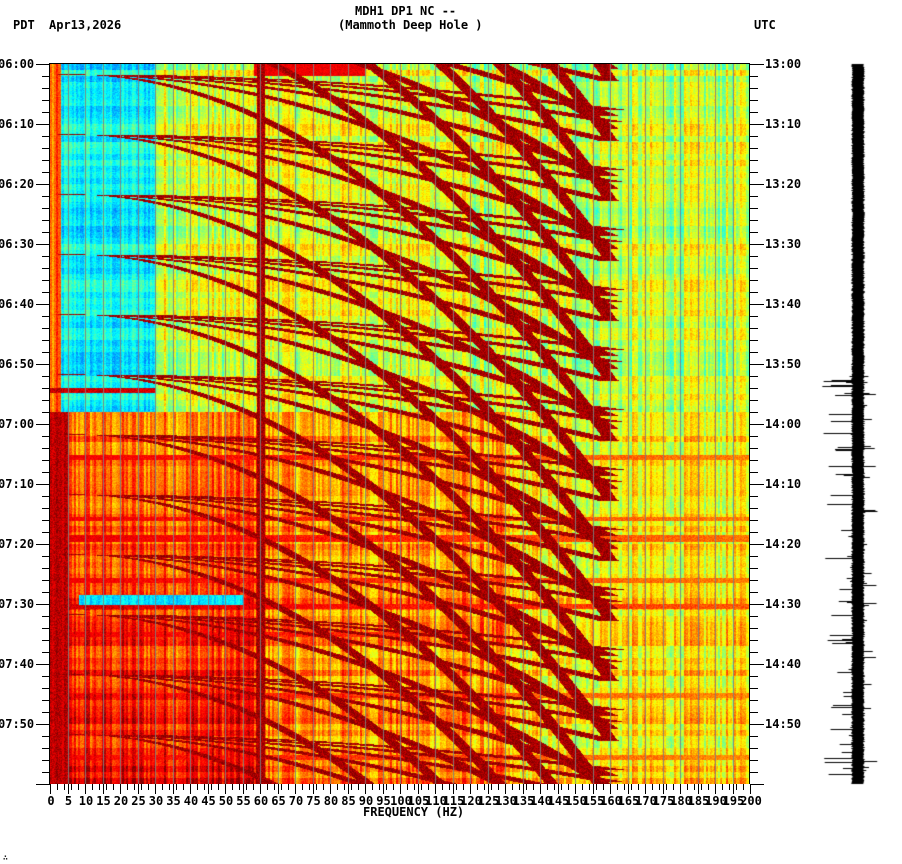 The width and height of the screenshot is (902, 864). What do you see at coordinates (383, 801) in the screenshot?
I see `frequency-label: 95` at bounding box center [383, 801].